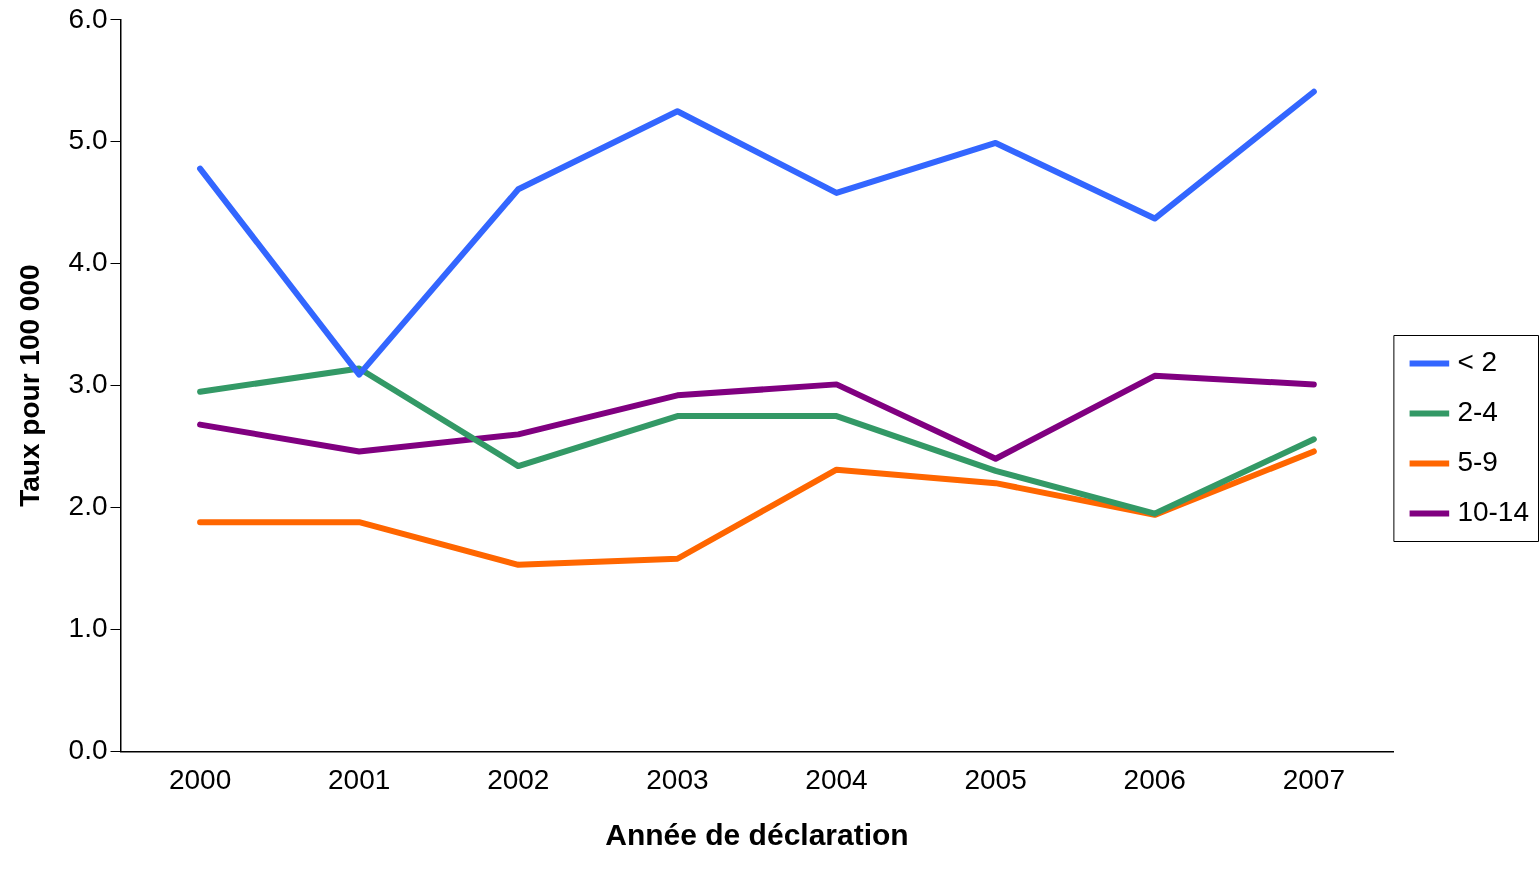 Image resolution: width=1539 pixels, height=869 pixels. Describe the element at coordinates (677, 779) in the screenshot. I see `x-tick-label: 2003` at that location.